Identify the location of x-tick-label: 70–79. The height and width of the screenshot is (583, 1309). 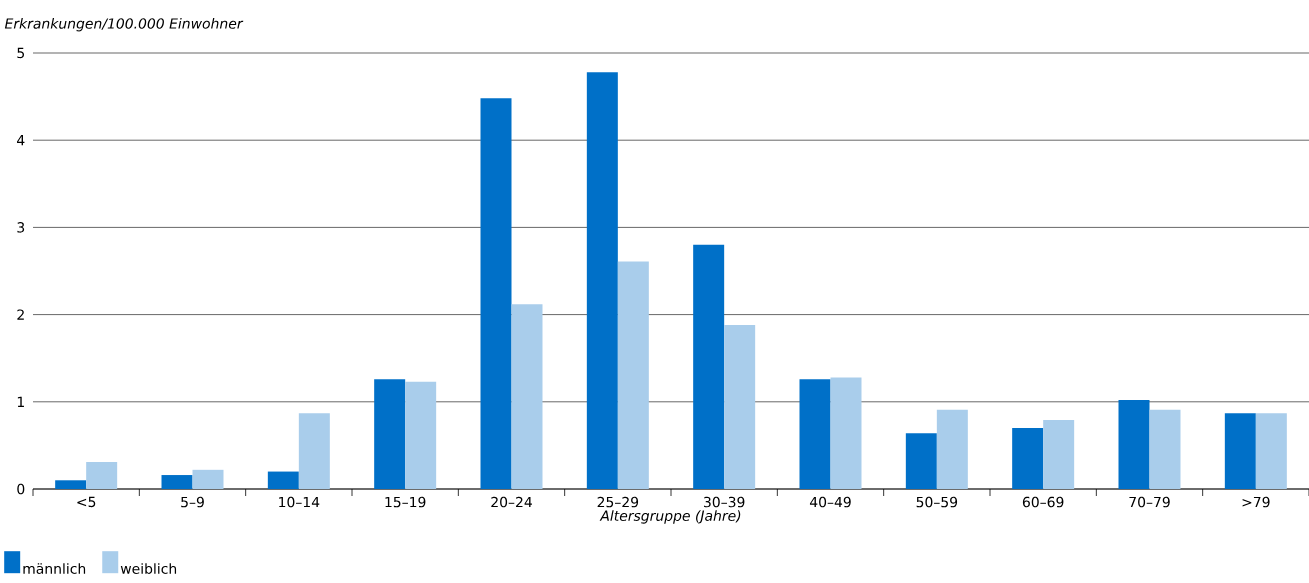
(1149, 502).